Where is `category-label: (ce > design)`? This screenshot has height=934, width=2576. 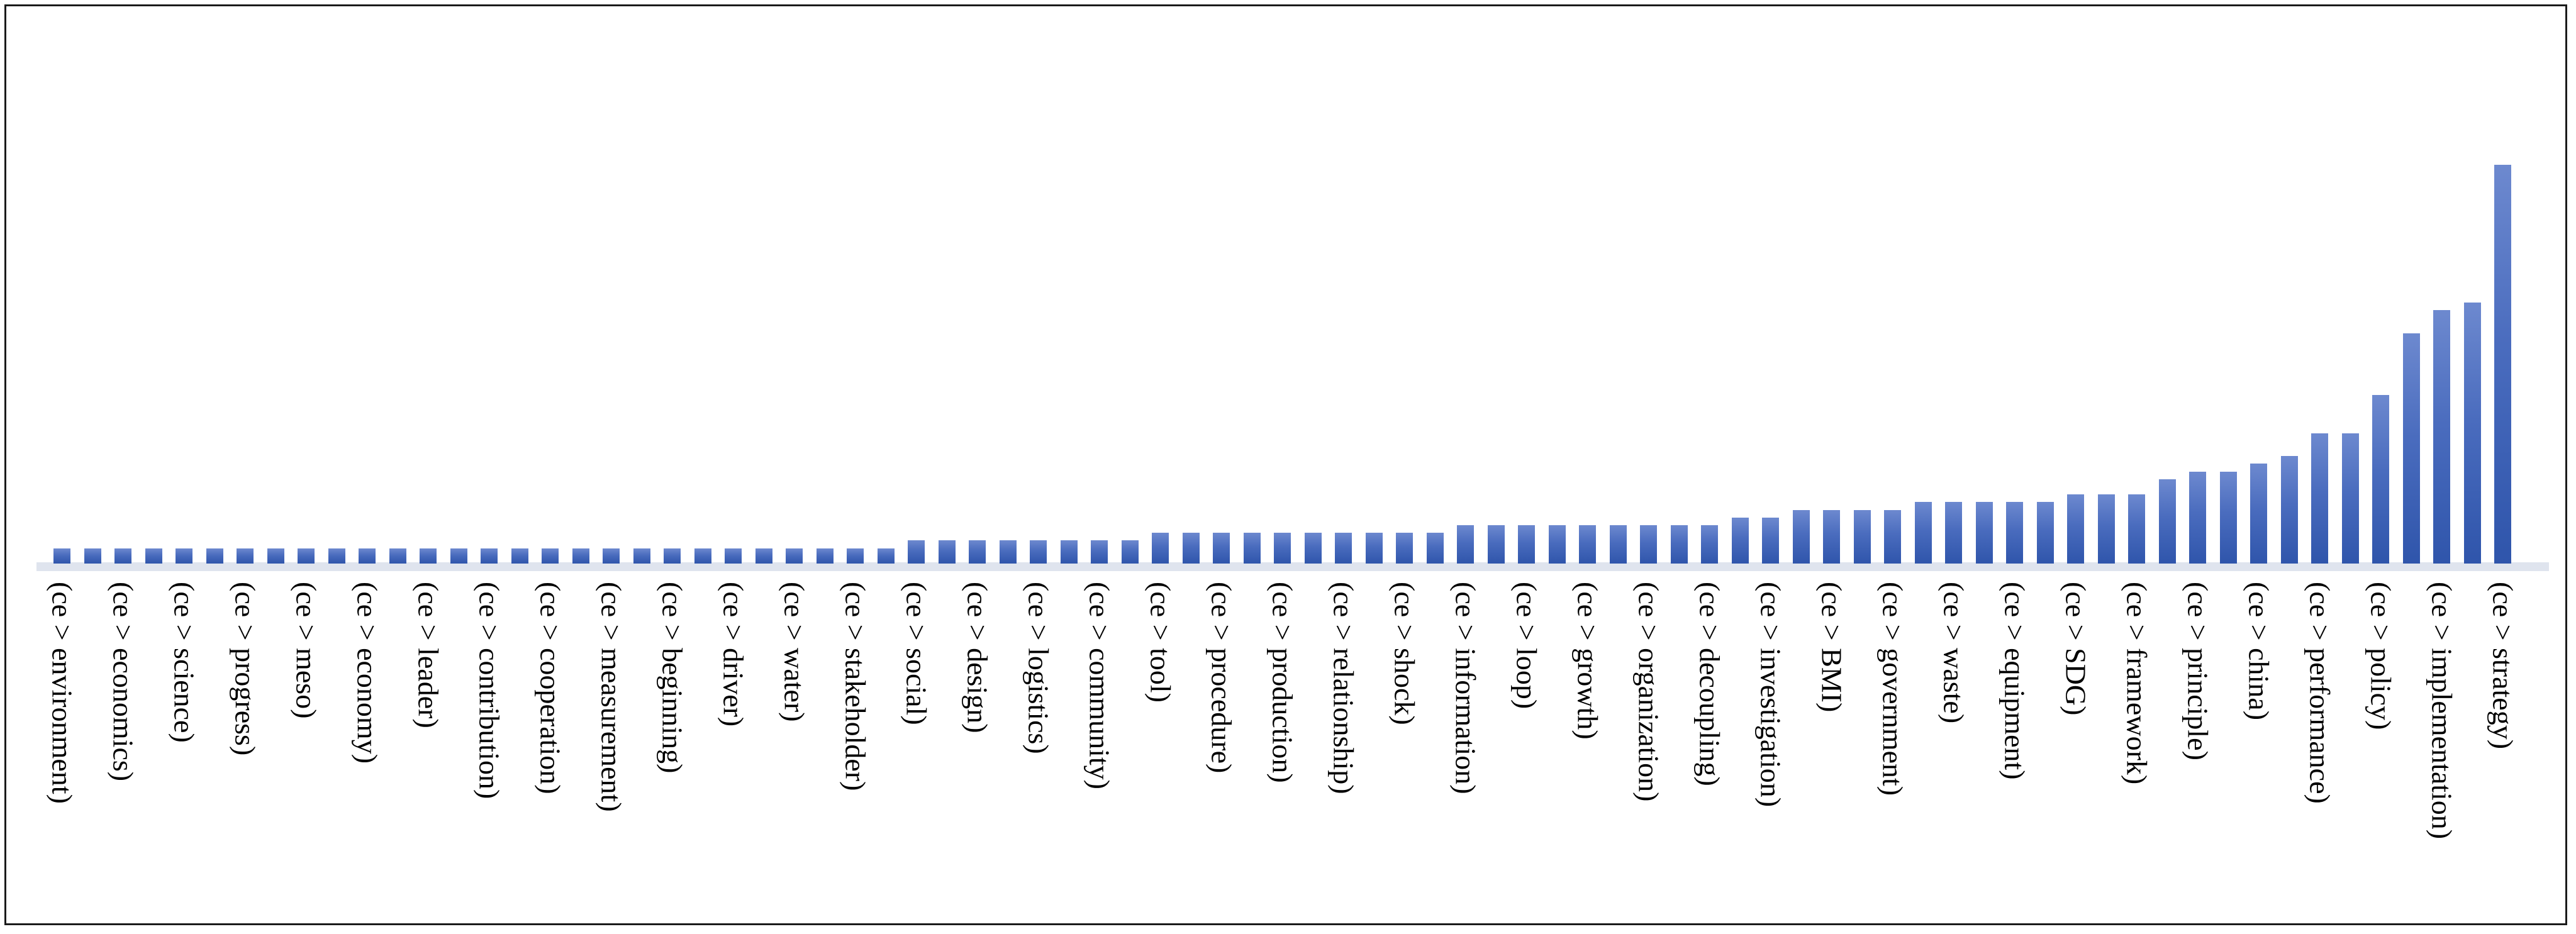
category-label: (ce > design) is located at coordinates (977, 657).